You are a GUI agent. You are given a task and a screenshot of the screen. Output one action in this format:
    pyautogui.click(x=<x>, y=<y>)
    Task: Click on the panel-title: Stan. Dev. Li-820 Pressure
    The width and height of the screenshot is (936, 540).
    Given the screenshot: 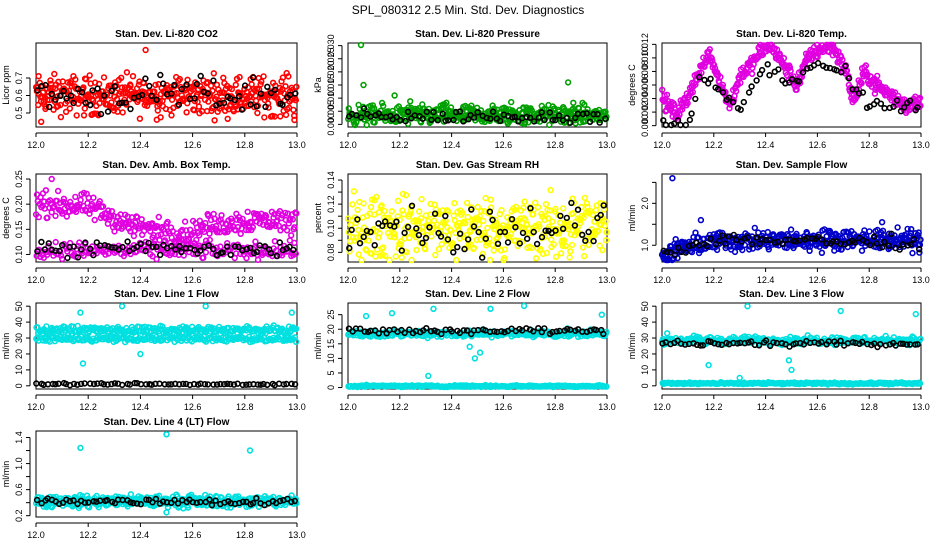 What is the action you would take?
    pyautogui.click(x=477, y=34)
    